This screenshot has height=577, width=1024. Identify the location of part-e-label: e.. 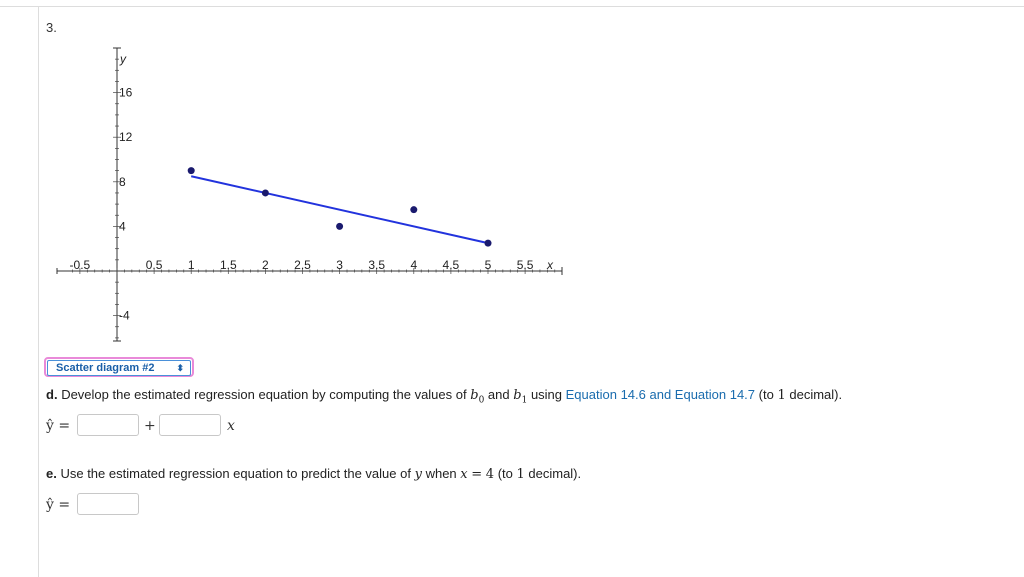
(51, 473).